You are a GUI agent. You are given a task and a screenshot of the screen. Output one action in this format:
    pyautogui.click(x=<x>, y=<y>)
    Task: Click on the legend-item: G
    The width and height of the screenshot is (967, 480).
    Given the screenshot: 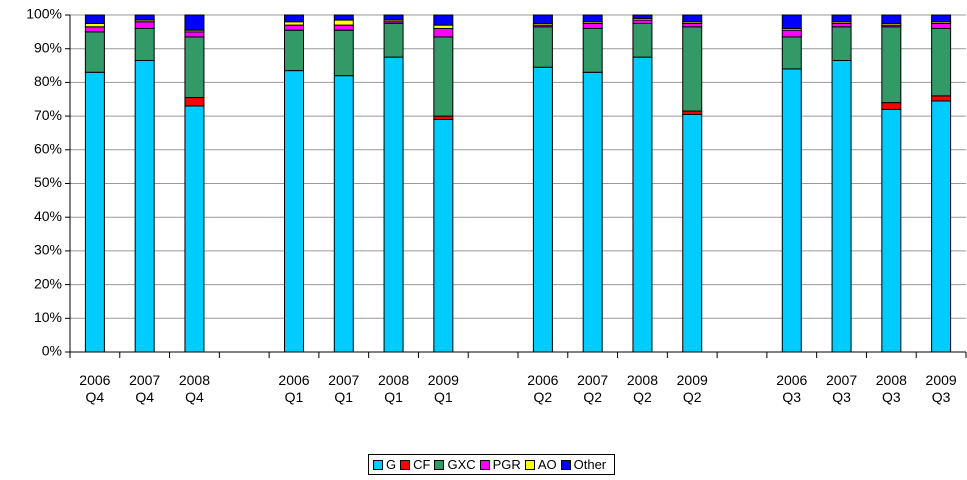 What is the action you would take?
    pyautogui.click(x=384, y=464)
    